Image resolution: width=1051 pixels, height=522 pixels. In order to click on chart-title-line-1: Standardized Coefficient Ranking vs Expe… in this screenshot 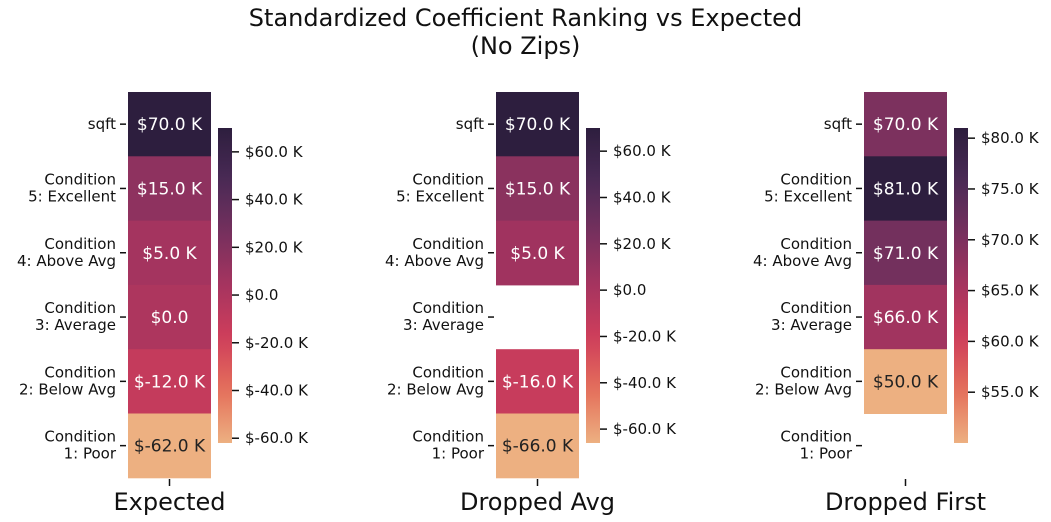, I will do `click(525, 18)`.